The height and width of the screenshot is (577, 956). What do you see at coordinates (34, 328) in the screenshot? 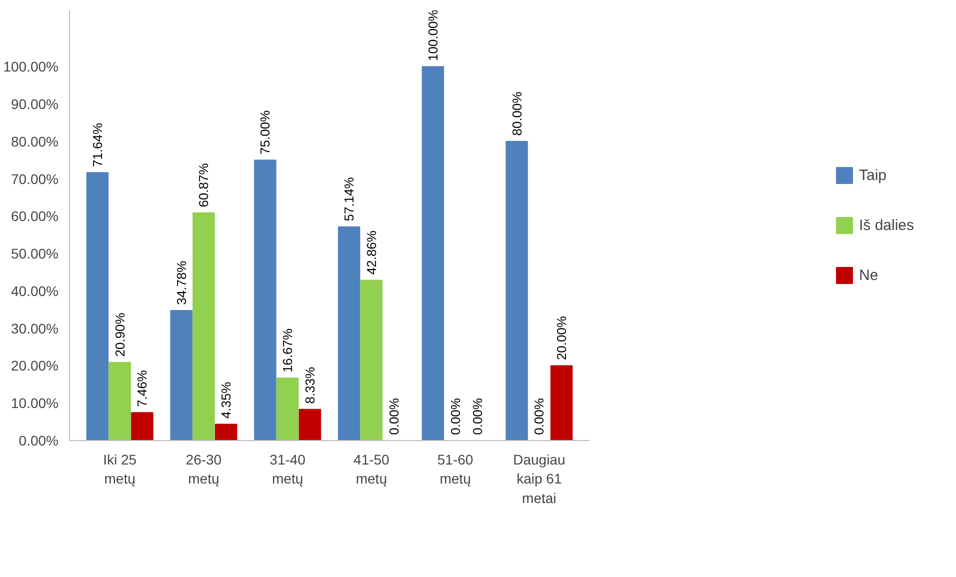
I see `y-tick-label: 30.00%` at bounding box center [34, 328].